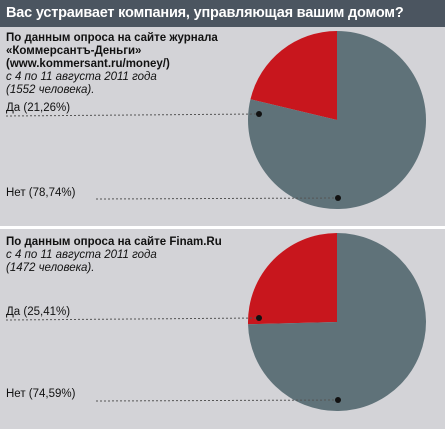  What do you see at coordinates (222, 227) in the screenshot?
I see `panel-divider` at bounding box center [222, 227].